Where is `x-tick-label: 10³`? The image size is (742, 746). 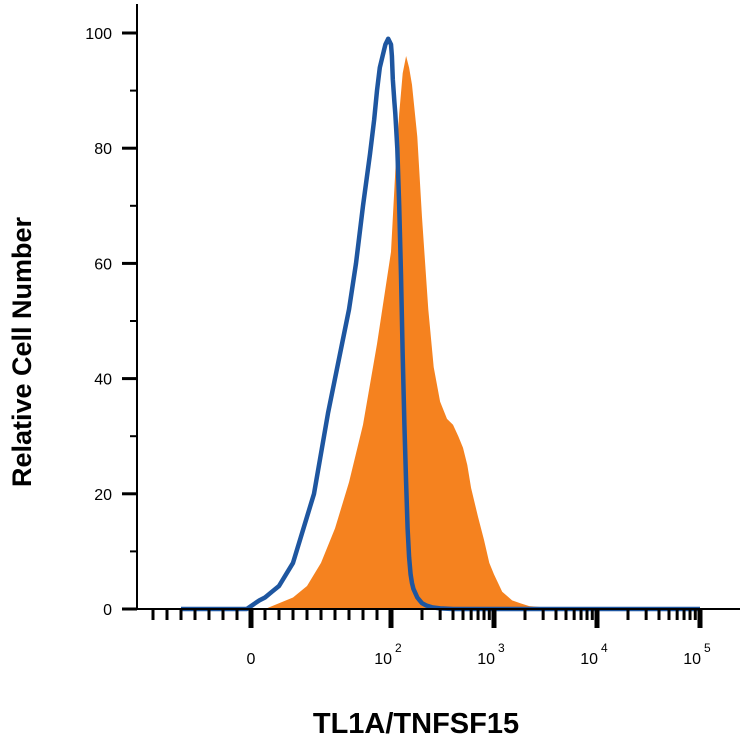 x-tick-label: 10³ is located at coordinates (491, 654).